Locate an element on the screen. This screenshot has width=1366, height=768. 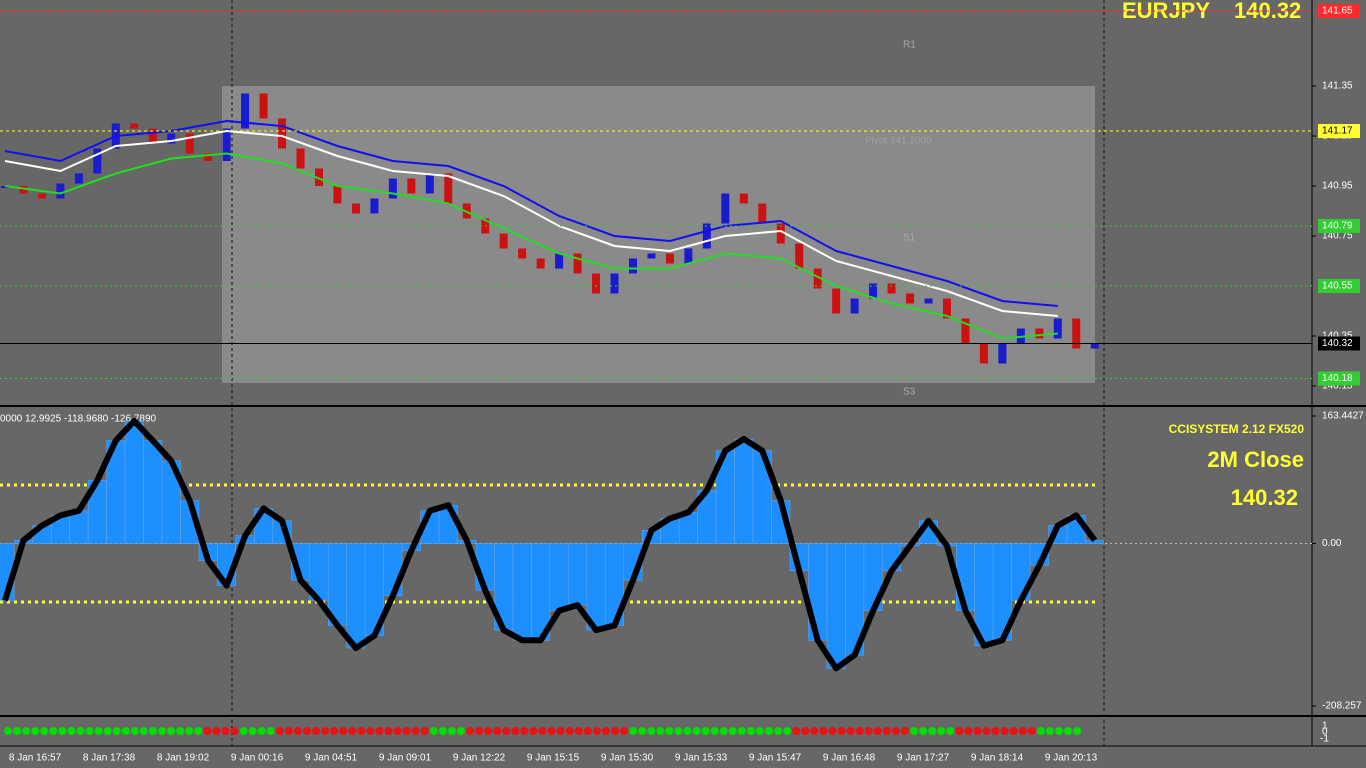
time-label: 9 Jan 17:27 is located at coordinates (923, 758).